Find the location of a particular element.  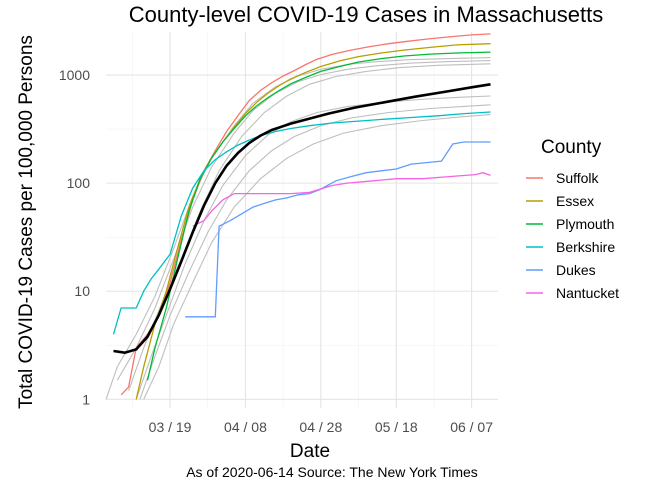

x-axis-ticks: 03 / 19 04 / 08 04 / 28 05 / 18 06 / 07 is located at coordinates (321, 427).